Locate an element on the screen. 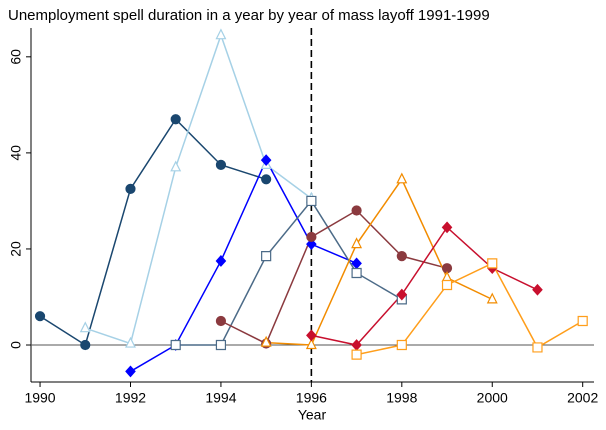 This screenshot has width=606, height=430. x-tick-label: 2000 is located at coordinates (492, 398).